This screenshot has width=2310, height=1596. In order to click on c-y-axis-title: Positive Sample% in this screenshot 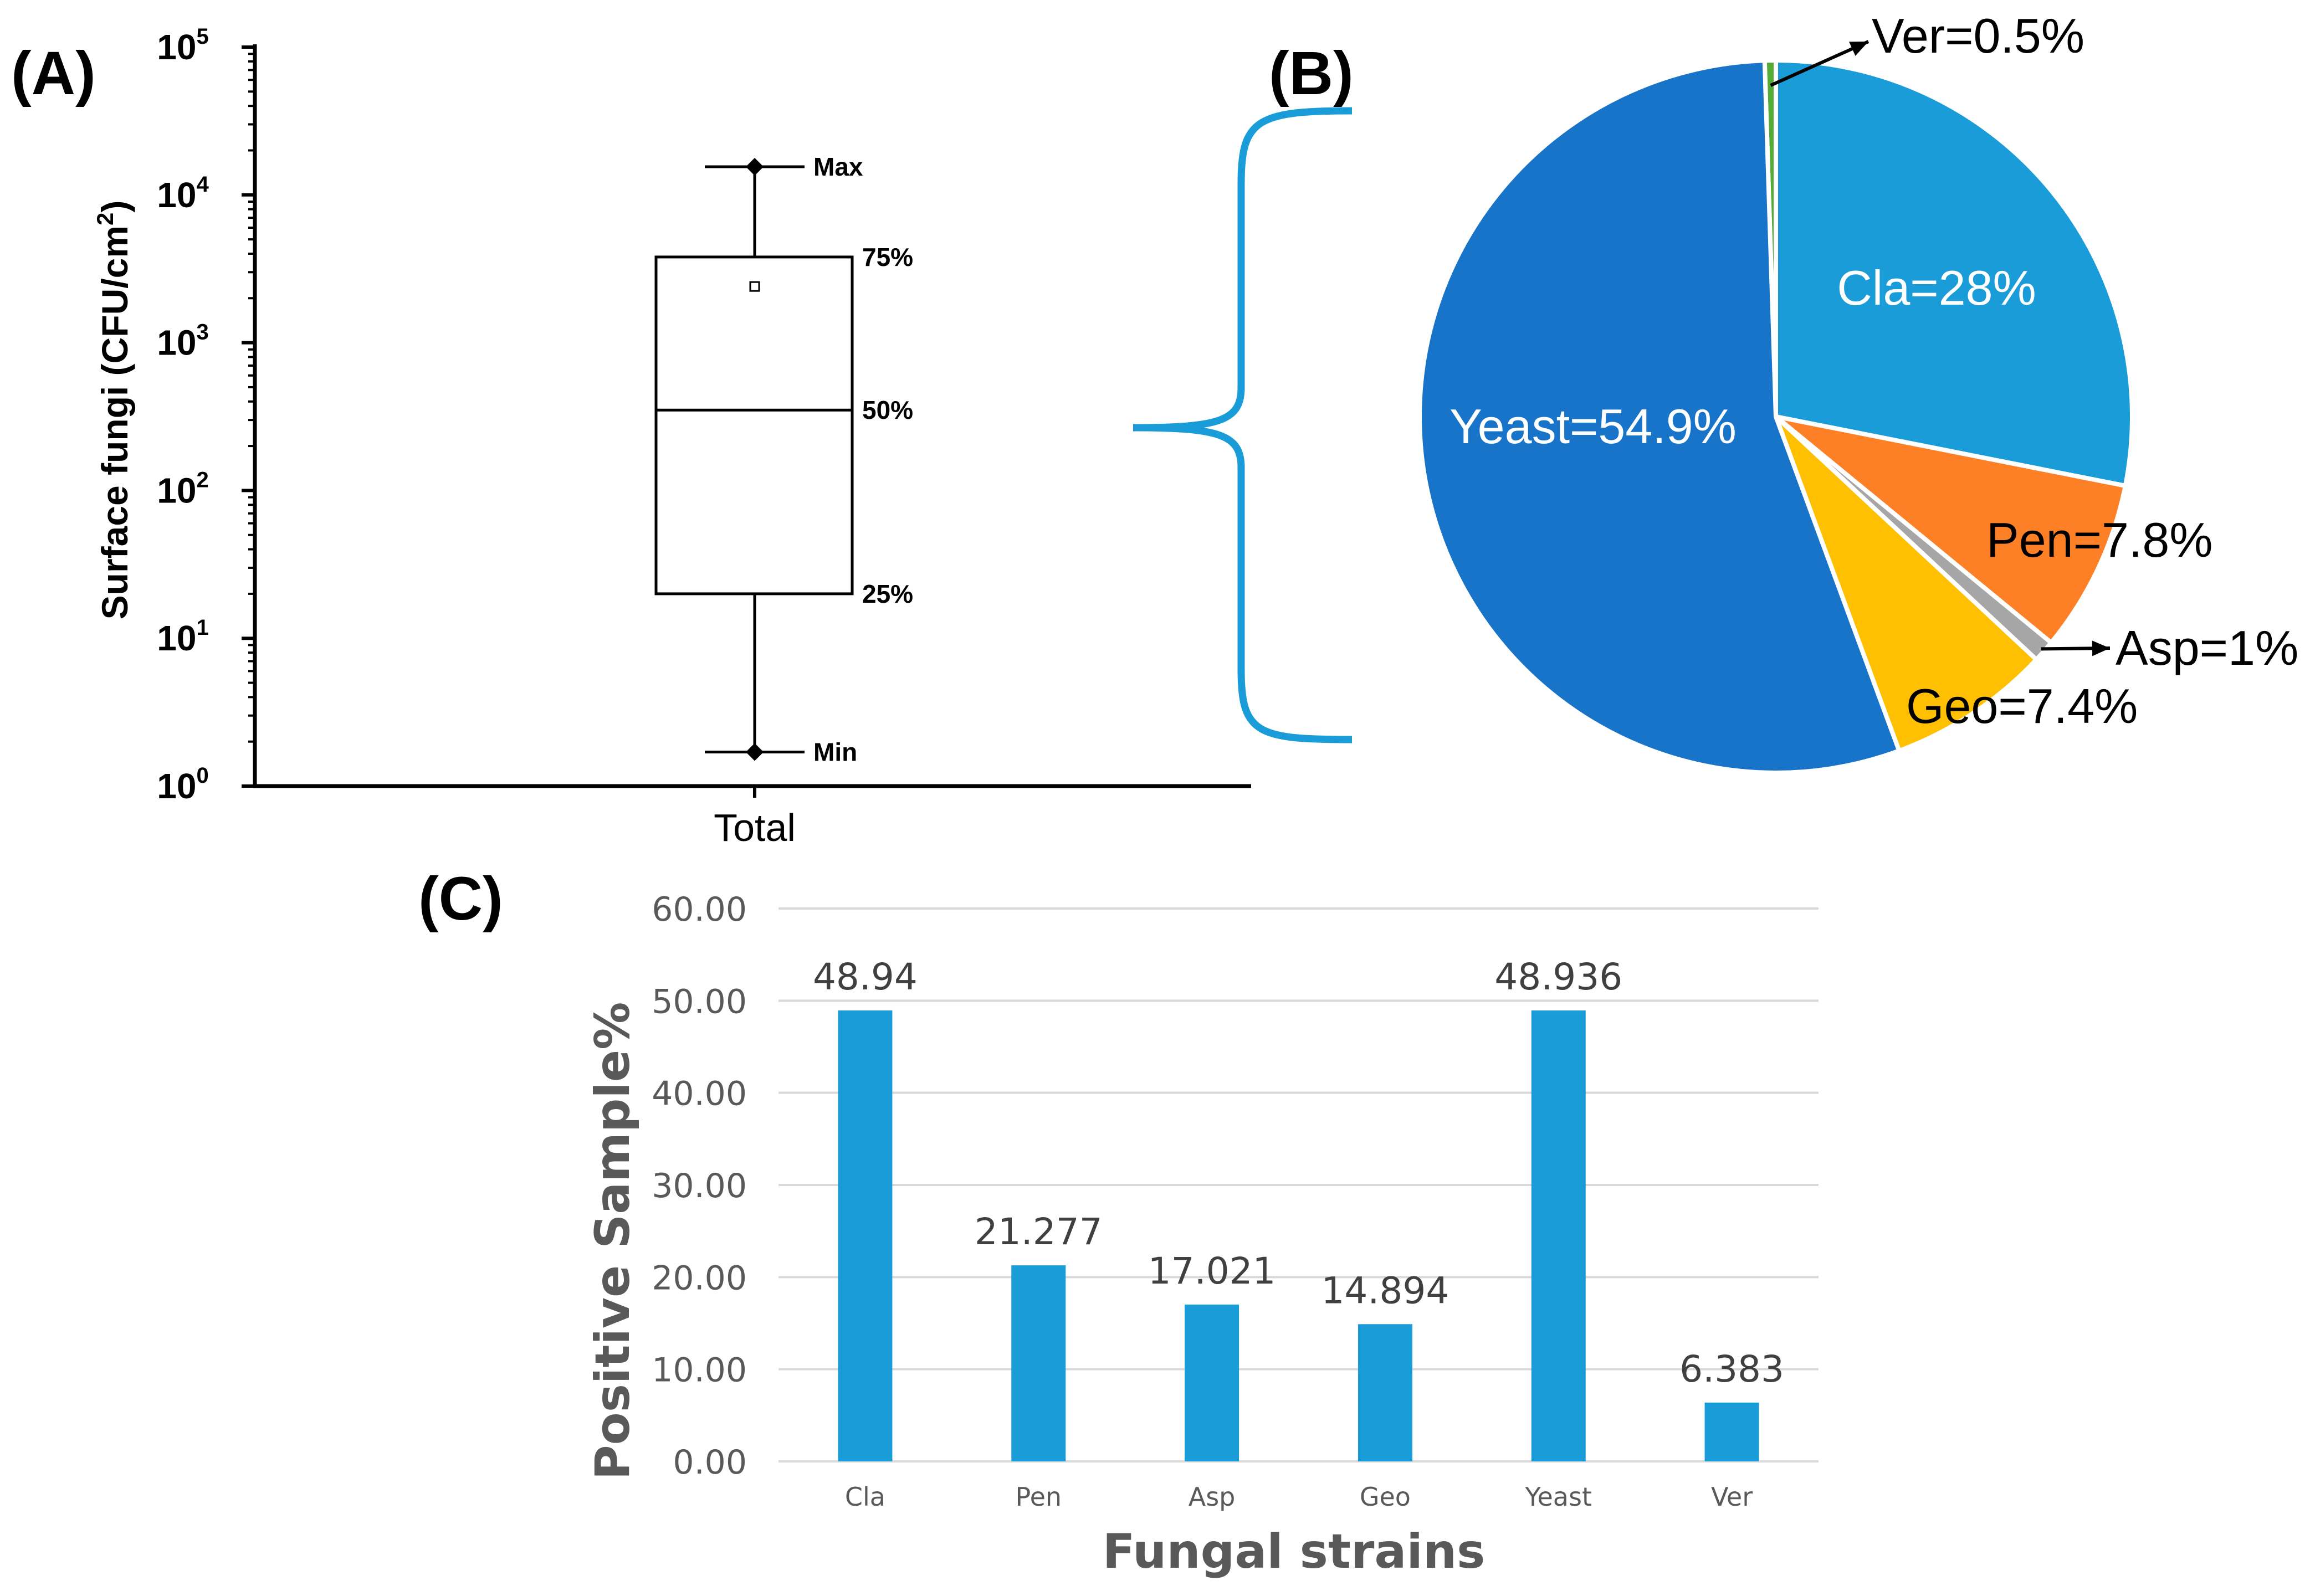, I will do `click(613, 1241)`.